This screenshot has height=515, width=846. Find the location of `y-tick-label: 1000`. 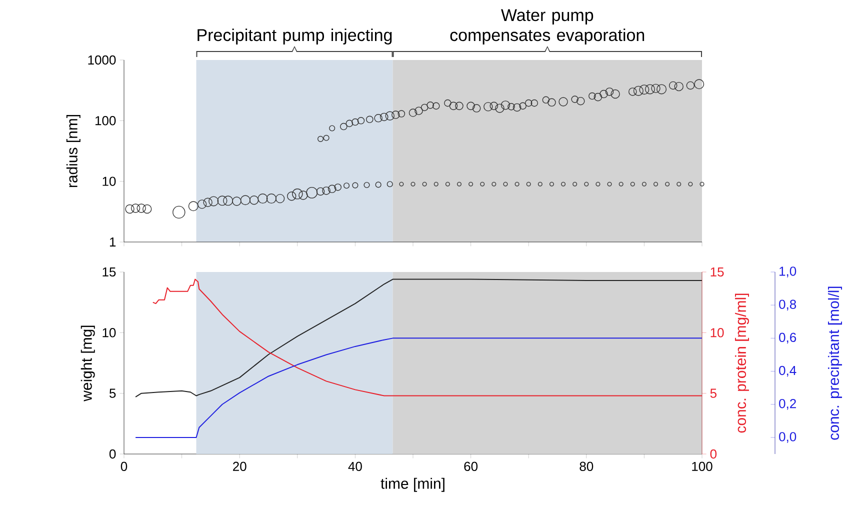

y-tick-label: 1000 is located at coordinates (102, 60).